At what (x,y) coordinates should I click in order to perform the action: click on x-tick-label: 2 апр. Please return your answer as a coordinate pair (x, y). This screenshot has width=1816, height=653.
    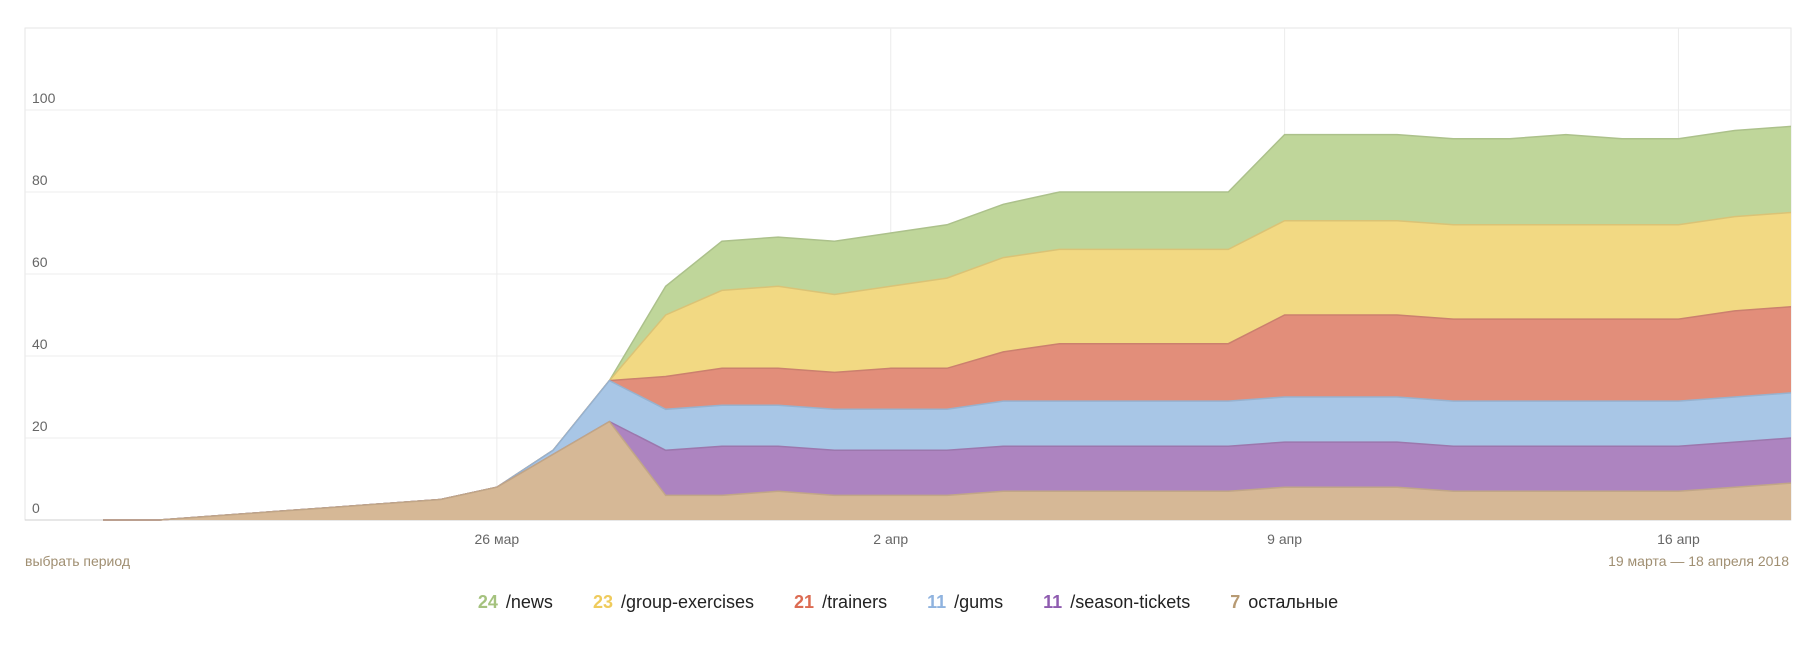
    Looking at the image, I should click on (890, 539).